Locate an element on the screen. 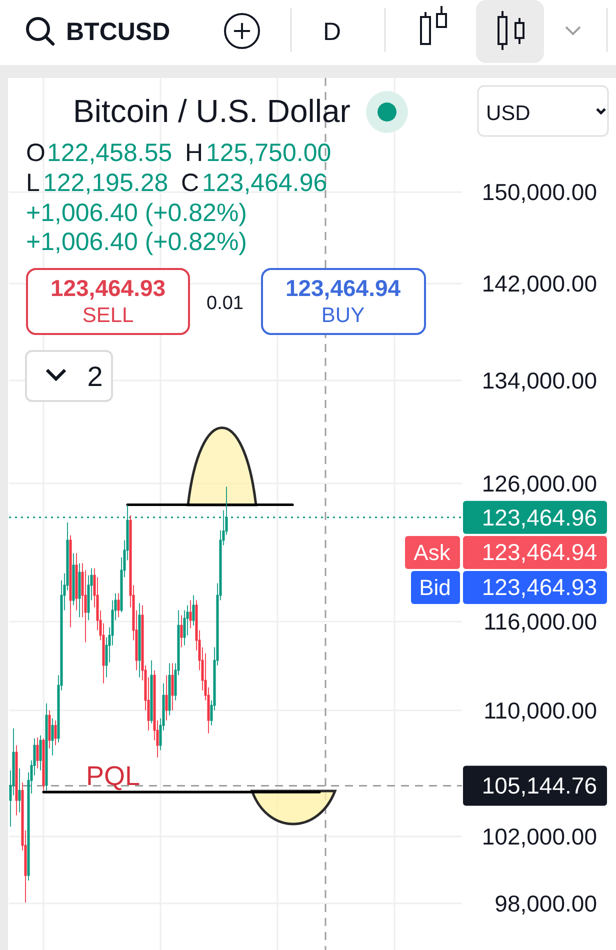  ref-line-label: 105,144.76 is located at coordinates (539, 785).